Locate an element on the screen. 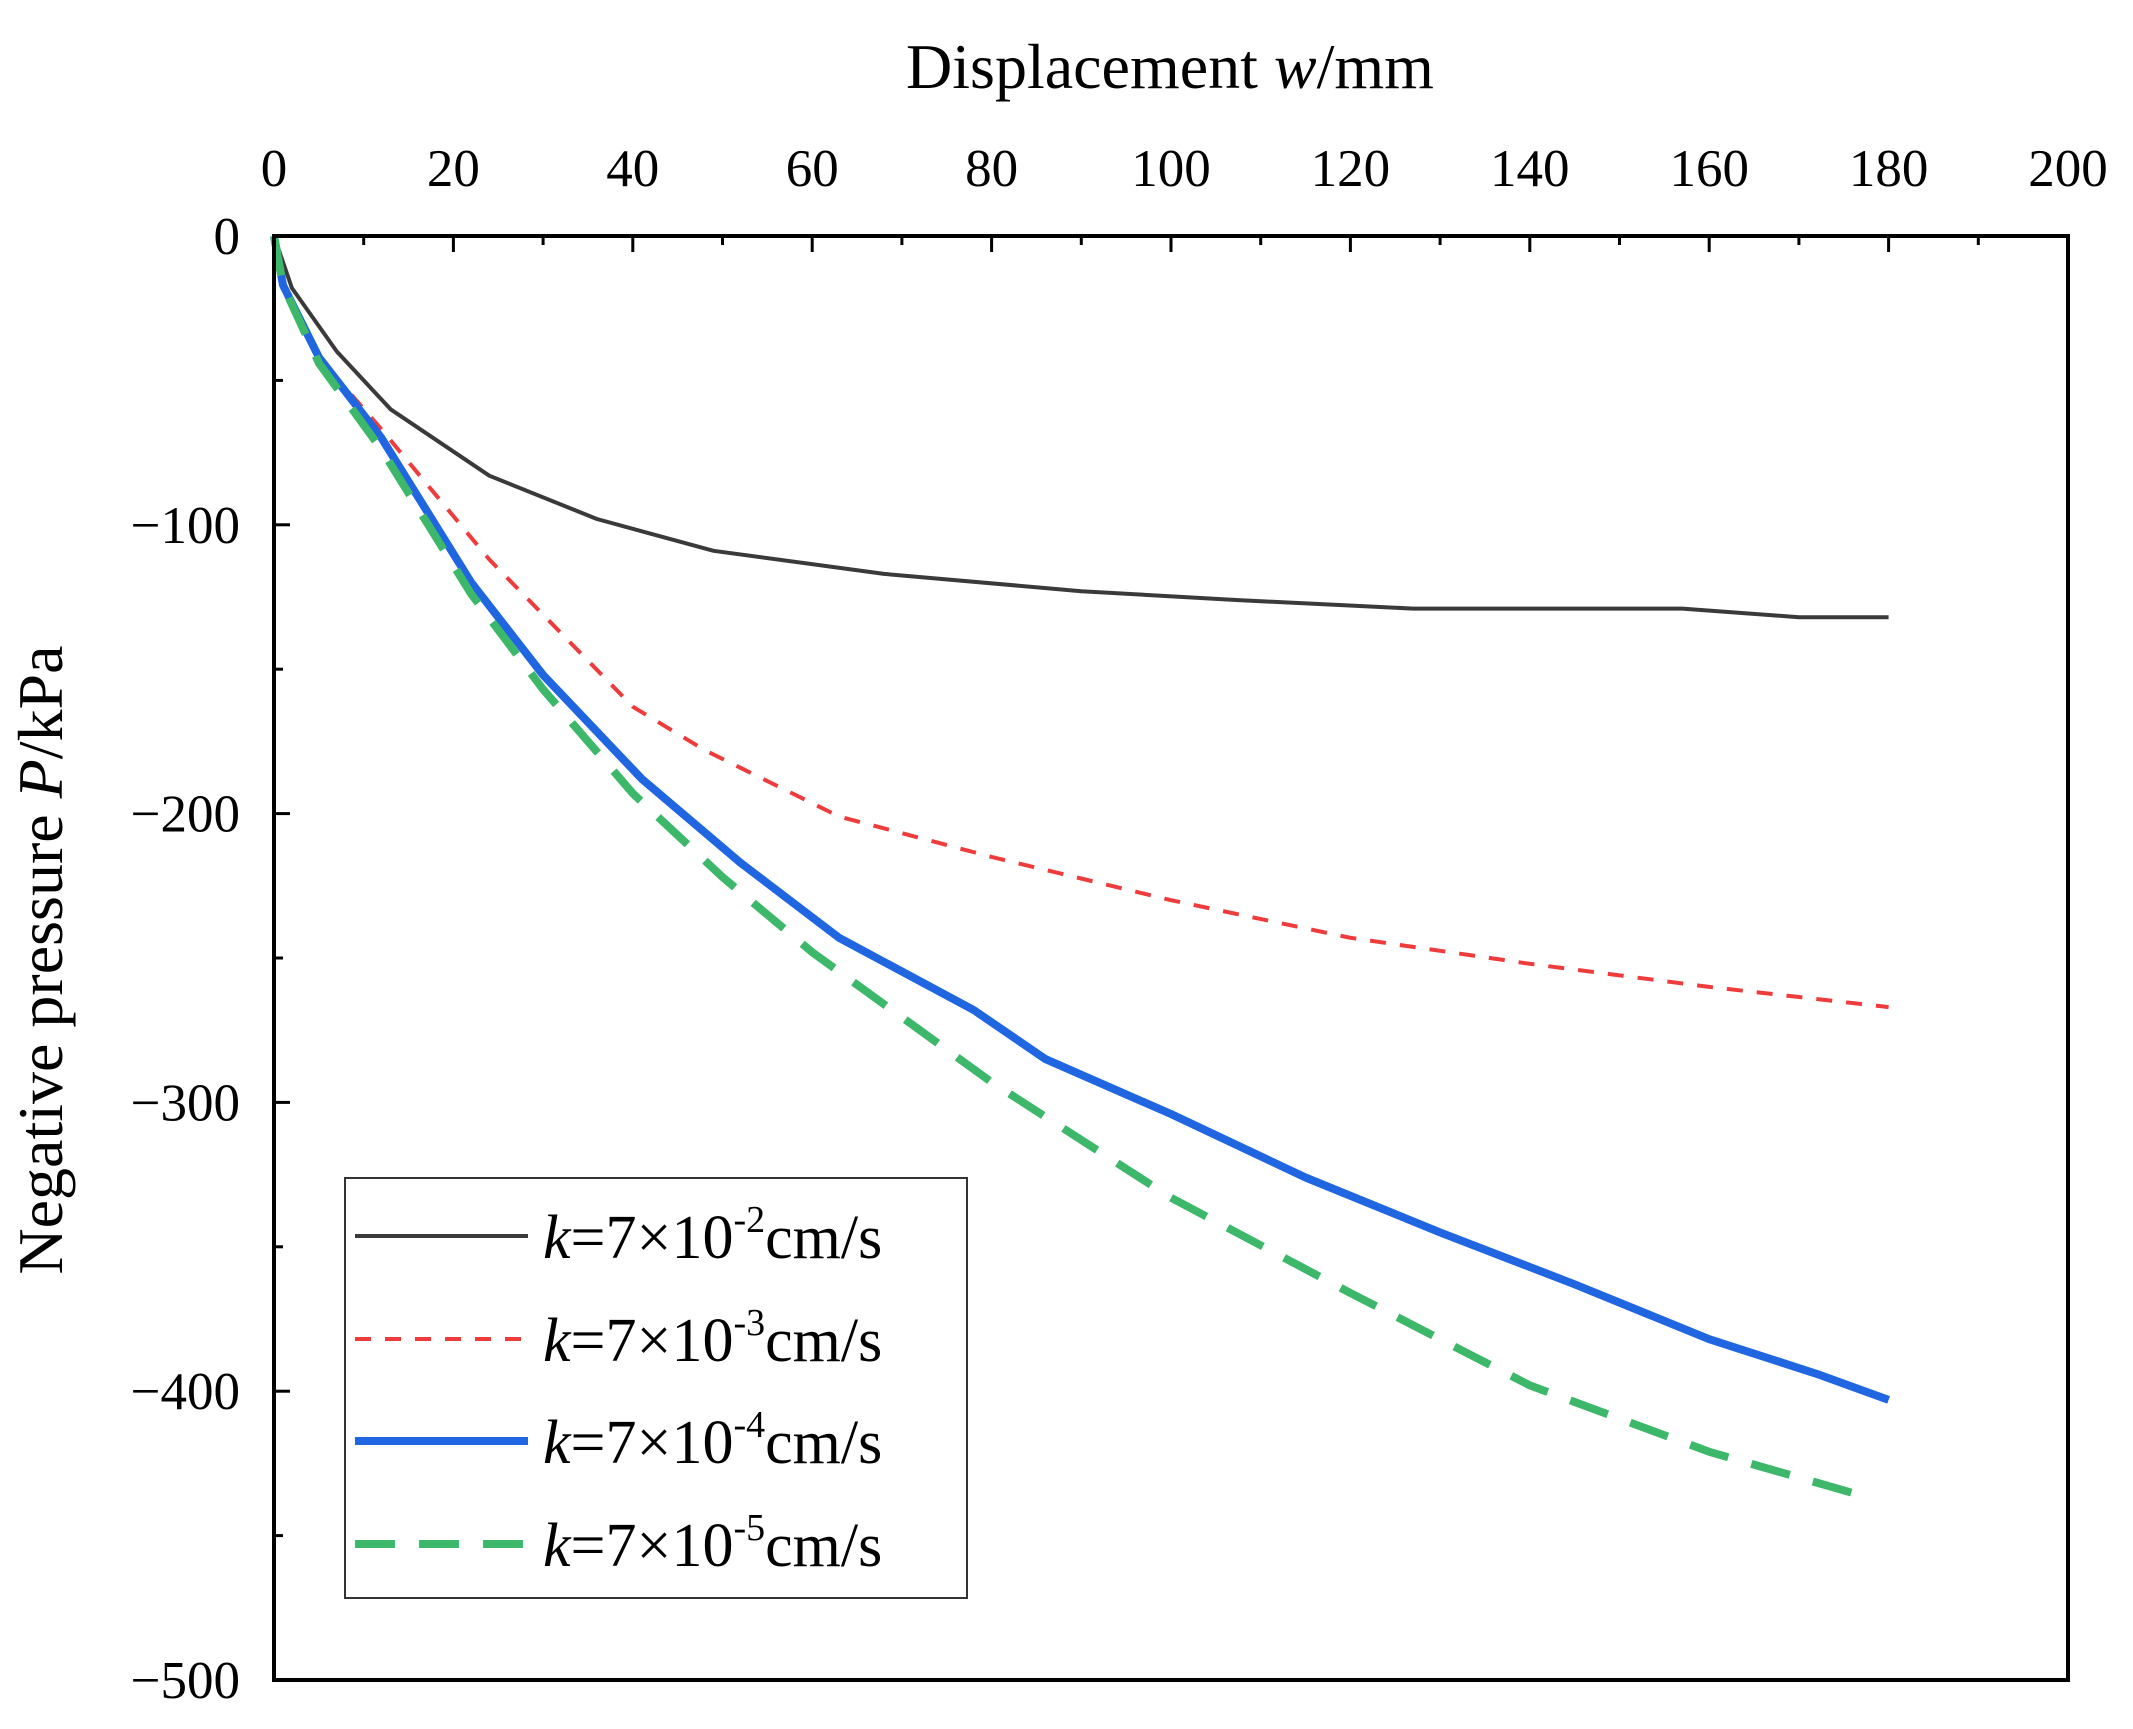  x-tick-label: 160 is located at coordinates (1709, 169).